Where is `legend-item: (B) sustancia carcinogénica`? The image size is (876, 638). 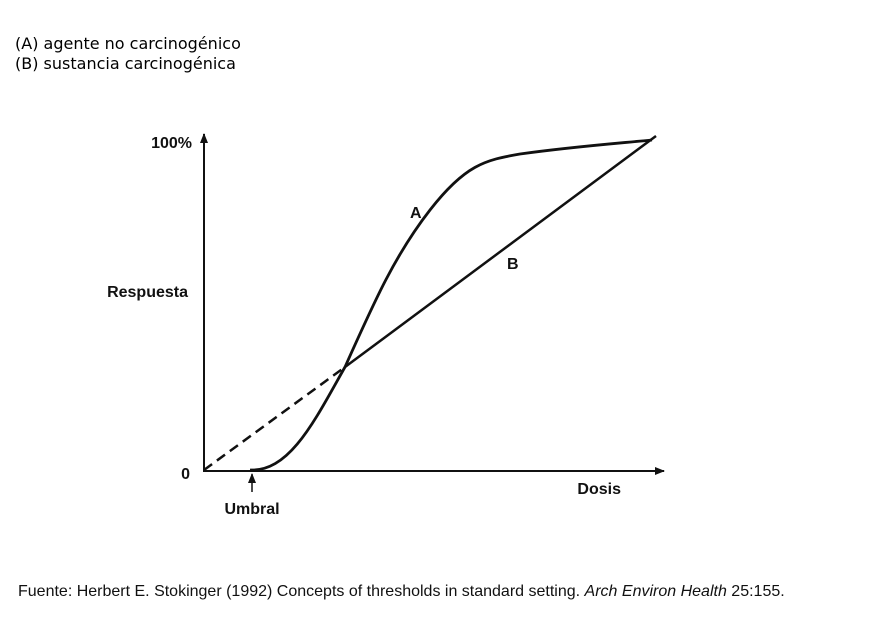
legend-item: (B) sustancia carcinogénica is located at coordinates (125, 63).